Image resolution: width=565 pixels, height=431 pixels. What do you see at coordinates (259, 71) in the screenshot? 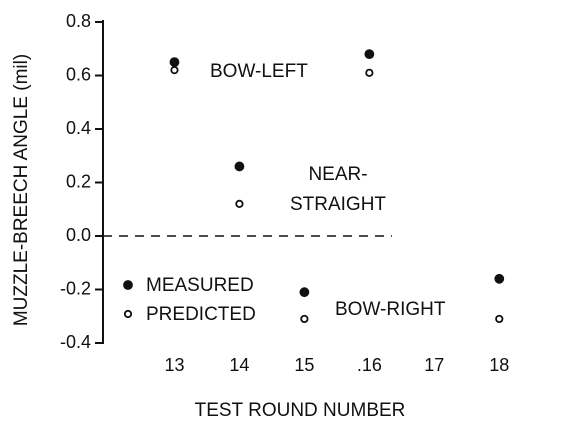
I see `annotation: BOW-LEFT` at bounding box center [259, 71].